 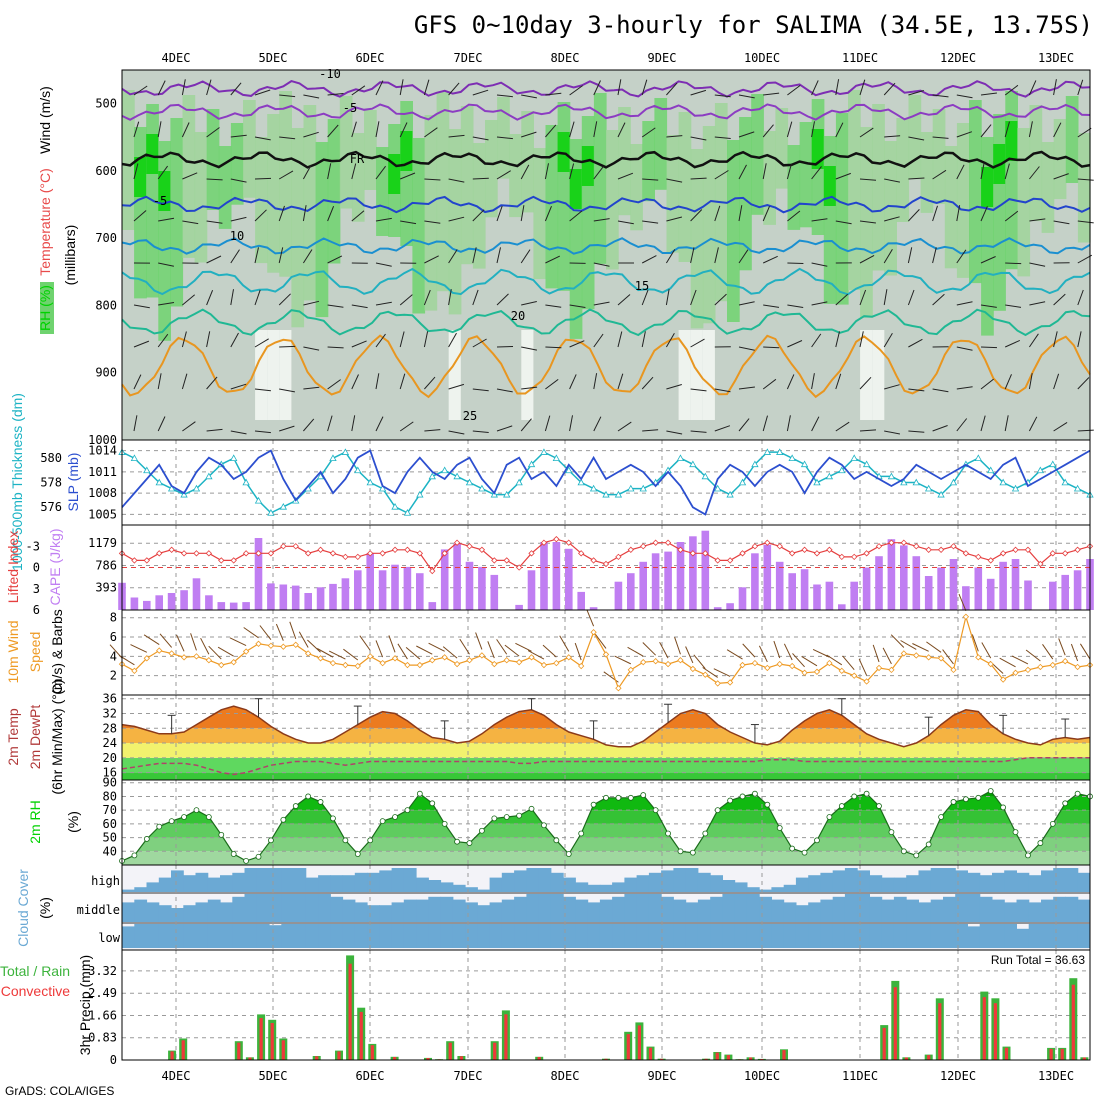 What do you see at coordinates (110, 796) in the screenshot?
I see `rh-tick: 80` at bounding box center [110, 796].